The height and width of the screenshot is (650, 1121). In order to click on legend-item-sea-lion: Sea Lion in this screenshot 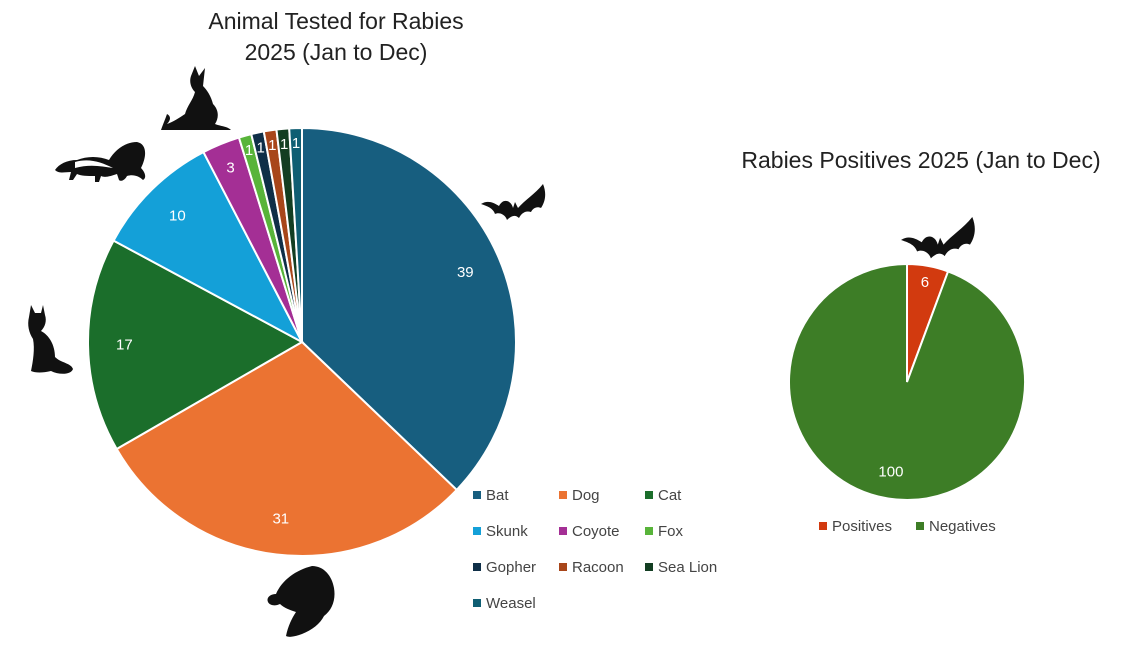, I will do `click(681, 567)`.